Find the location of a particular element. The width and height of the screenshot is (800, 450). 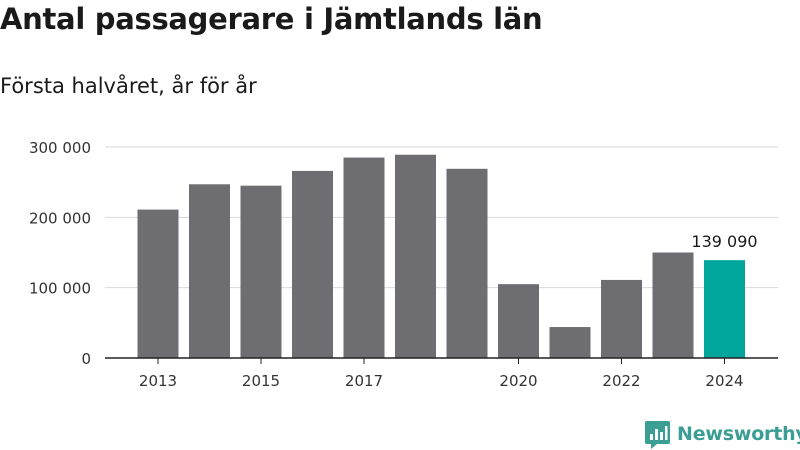

chart-title: Antal passagerare i Jämtlands län is located at coordinates (271, 19).